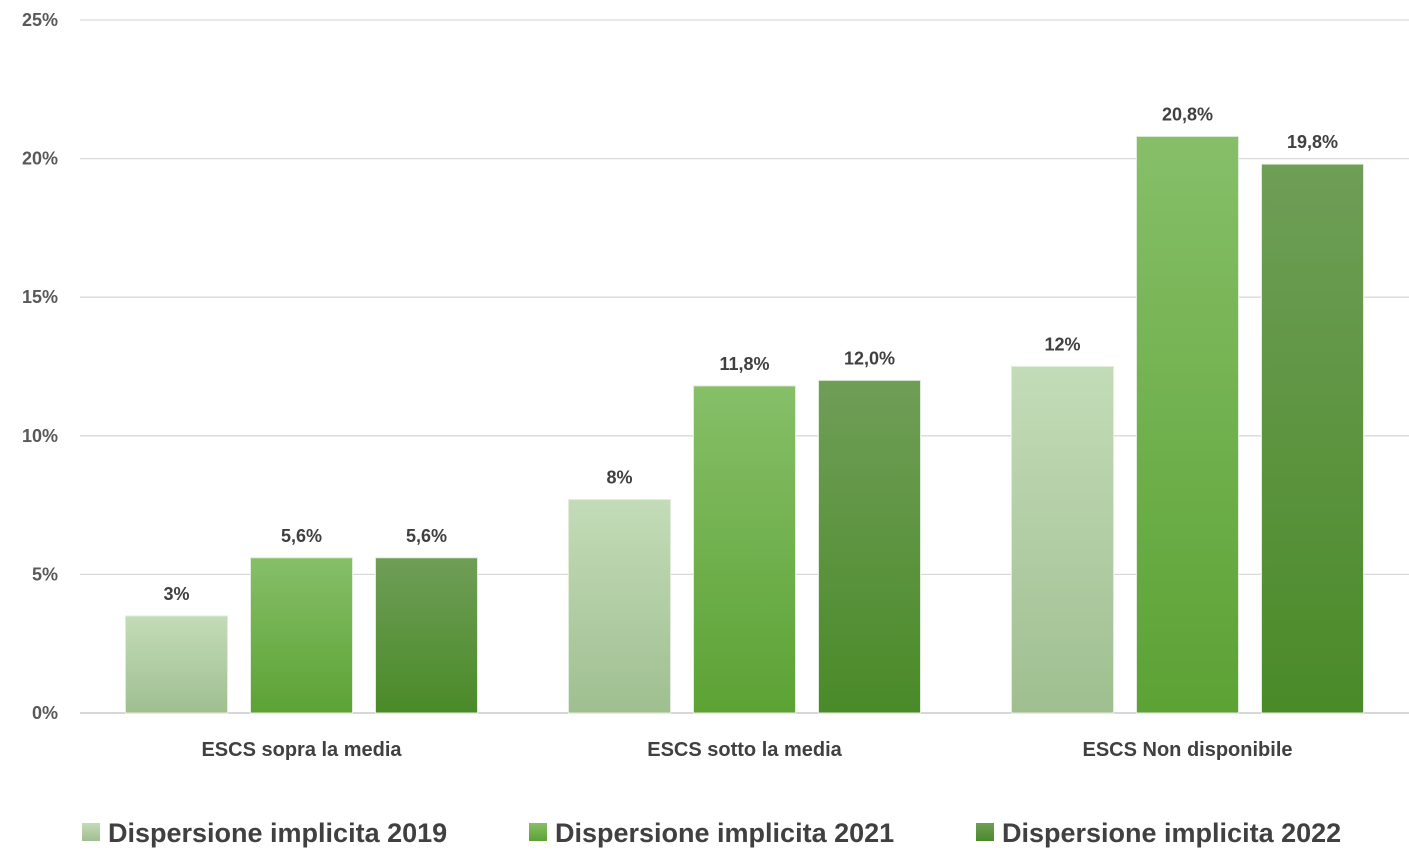 The height and width of the screenshot is (853, 1409). Describe the element at coordinates (45, 713) in the screenshot. I see `y-tick-label: 0%` at that location.